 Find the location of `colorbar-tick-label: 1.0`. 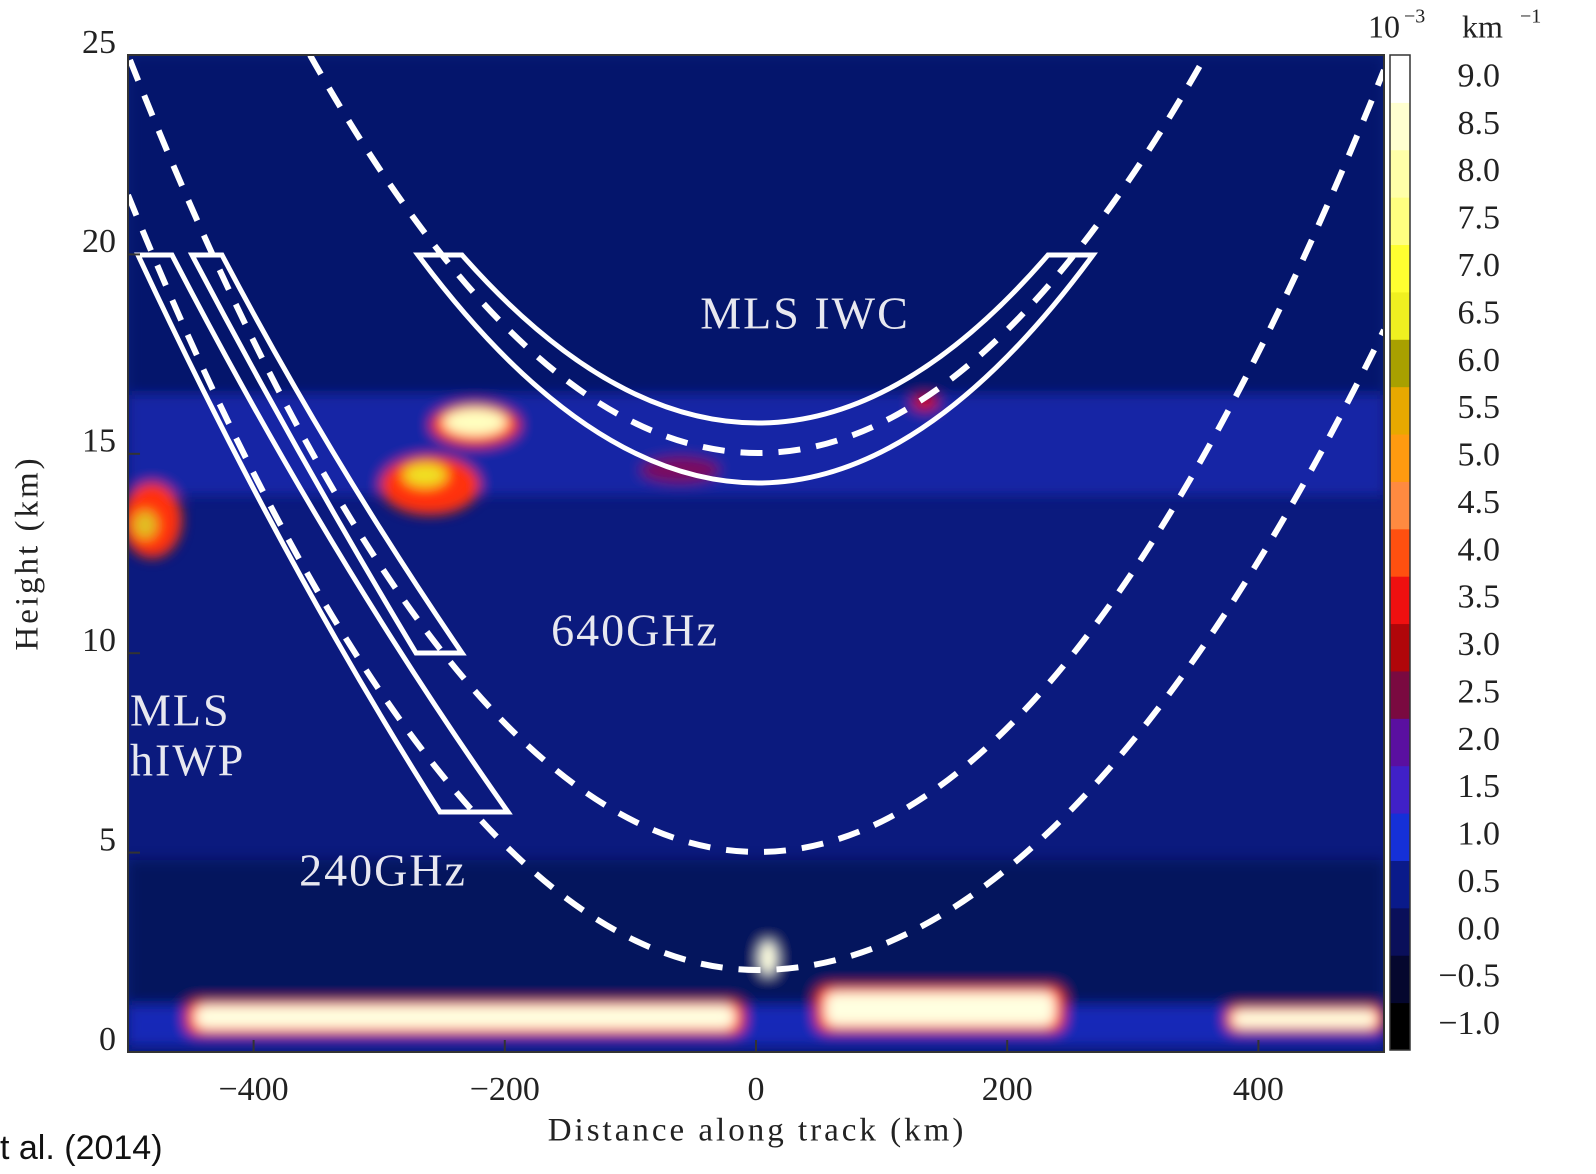

colorbar-tick-label: 1.0 is located at coordinates (1479, 834).